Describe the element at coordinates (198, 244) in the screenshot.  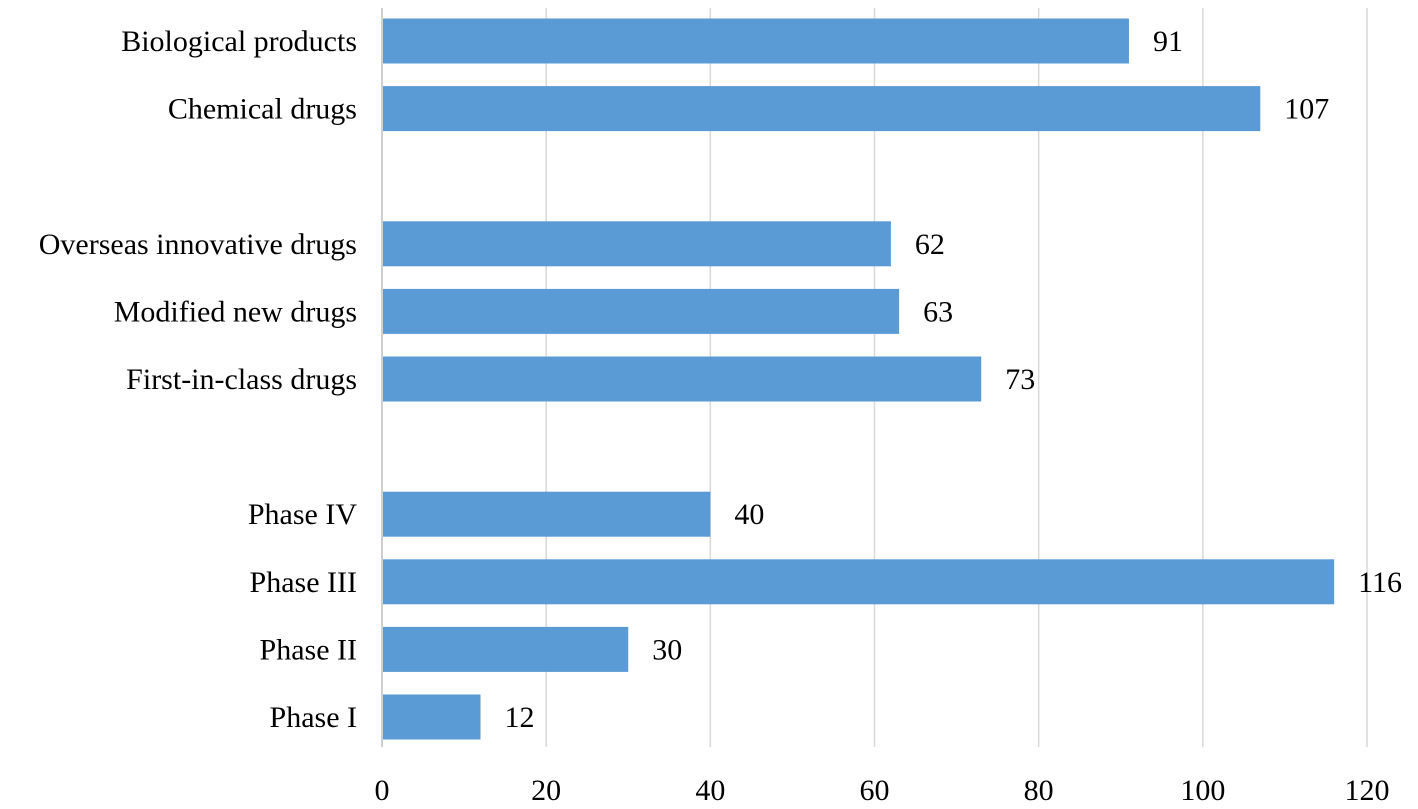
I see `category-label: Overseas innovative drugs` at that location.